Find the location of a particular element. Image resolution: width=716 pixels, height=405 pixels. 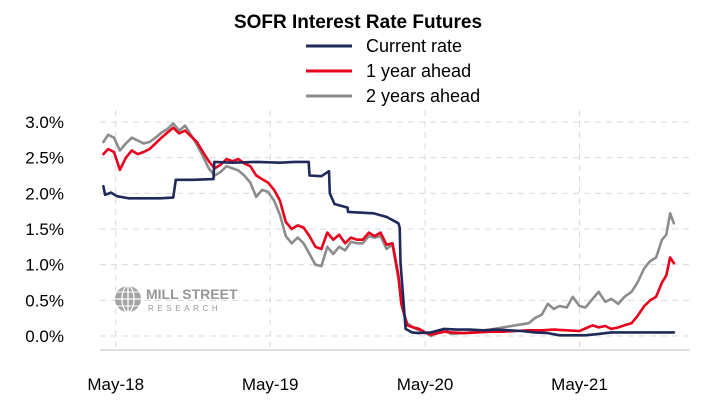

mill-street-research-watermark: MILL STREET RESEARCH is located at coordinates (176, 299).